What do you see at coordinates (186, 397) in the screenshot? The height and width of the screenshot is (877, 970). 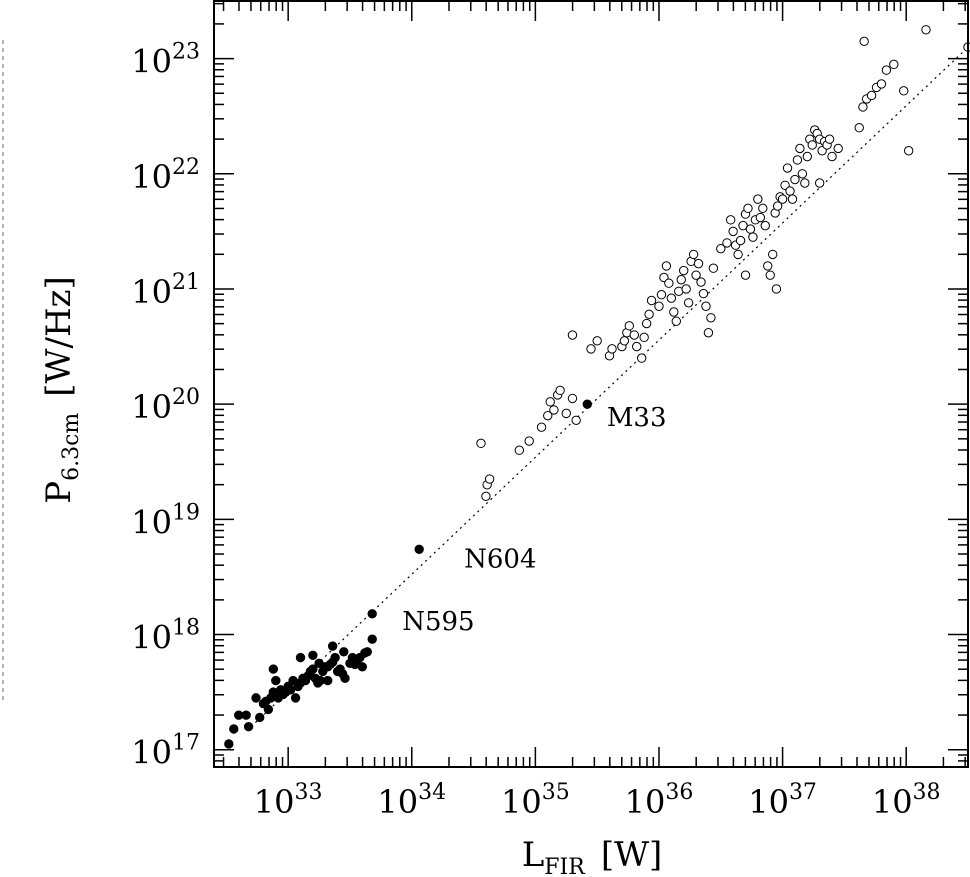 I see `y-tick-label-exp: 20` at bounding box center [186, 397].